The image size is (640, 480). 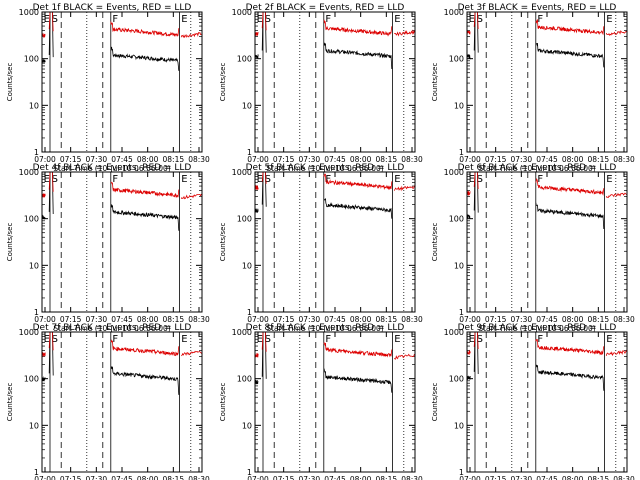 I want to click on panel-title: Det 1f BLACK = Events, RED = LLD, so click(x=112, y=8).